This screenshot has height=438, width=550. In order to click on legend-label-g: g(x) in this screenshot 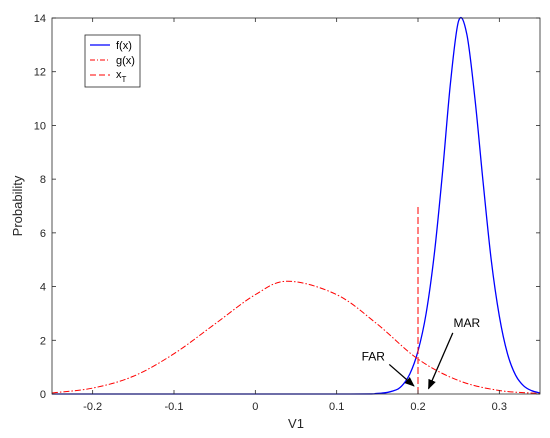, I will do `click(125, 61)`.